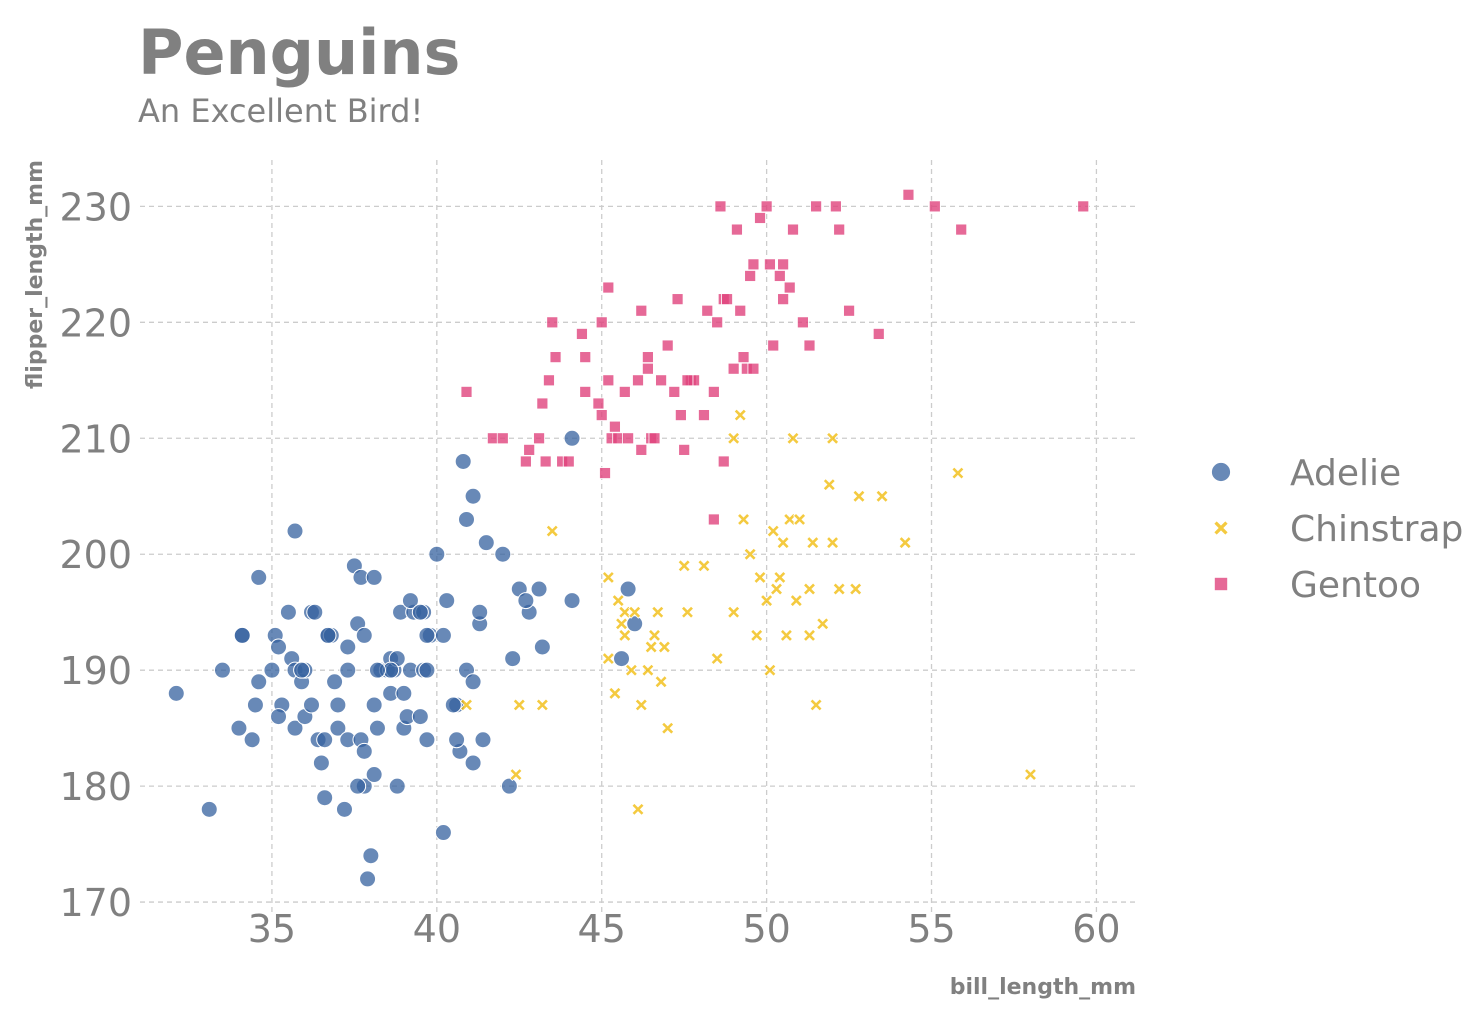 The image size is (1473, 1020). Describe the element at coordinates (1355, 585) in the screenshot. I see `legend-label: Gentoo` at that location.